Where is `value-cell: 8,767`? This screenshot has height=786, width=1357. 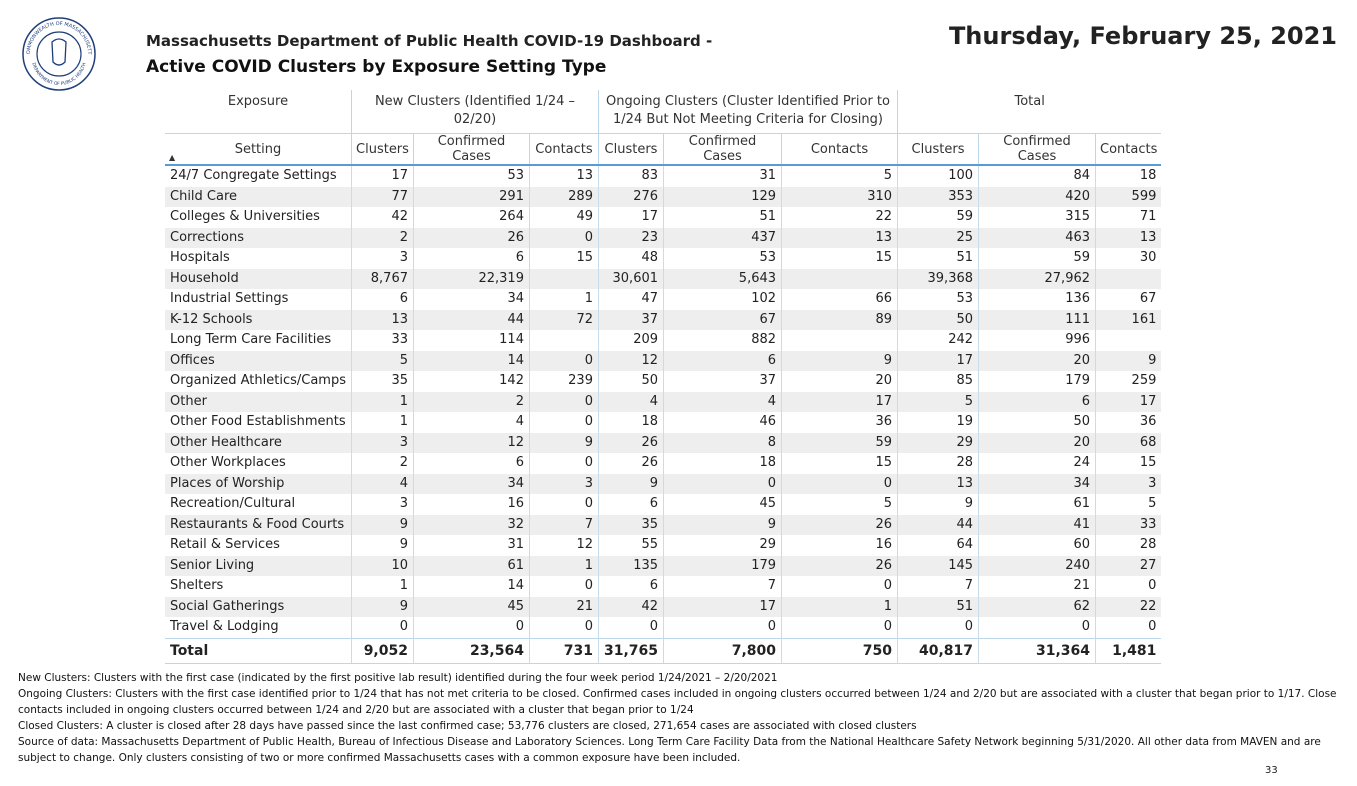
value-cell: 8,767 is located at coordinates (382, 278).